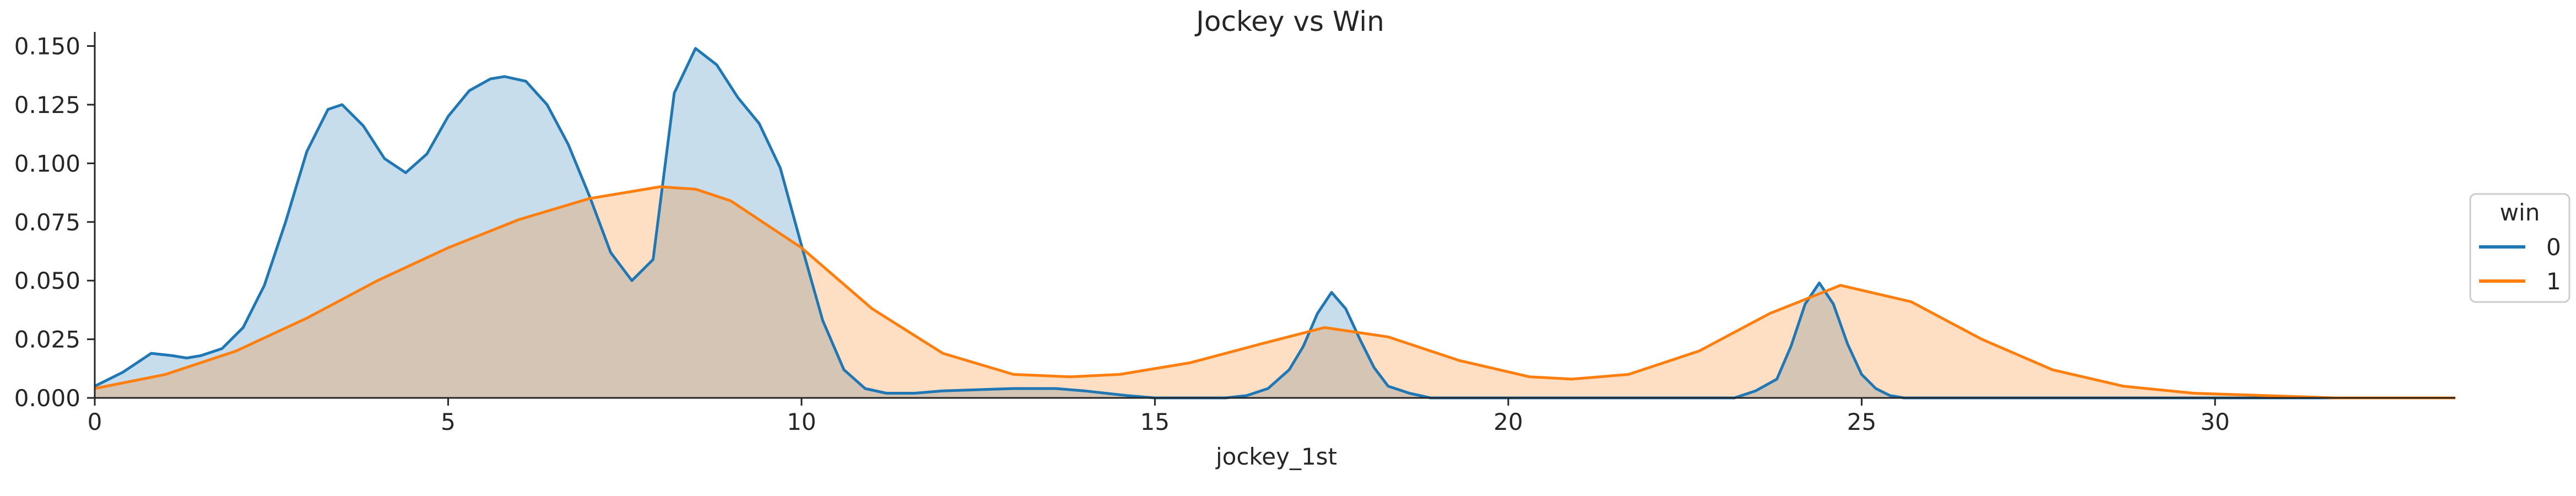 Image resolution: width=2576 pixels, height=496 pixels. What do you see at coordinates (2553, 247) in the screenshot?
I see `legend-label-0: 0` at bounding box center [2553, 247].